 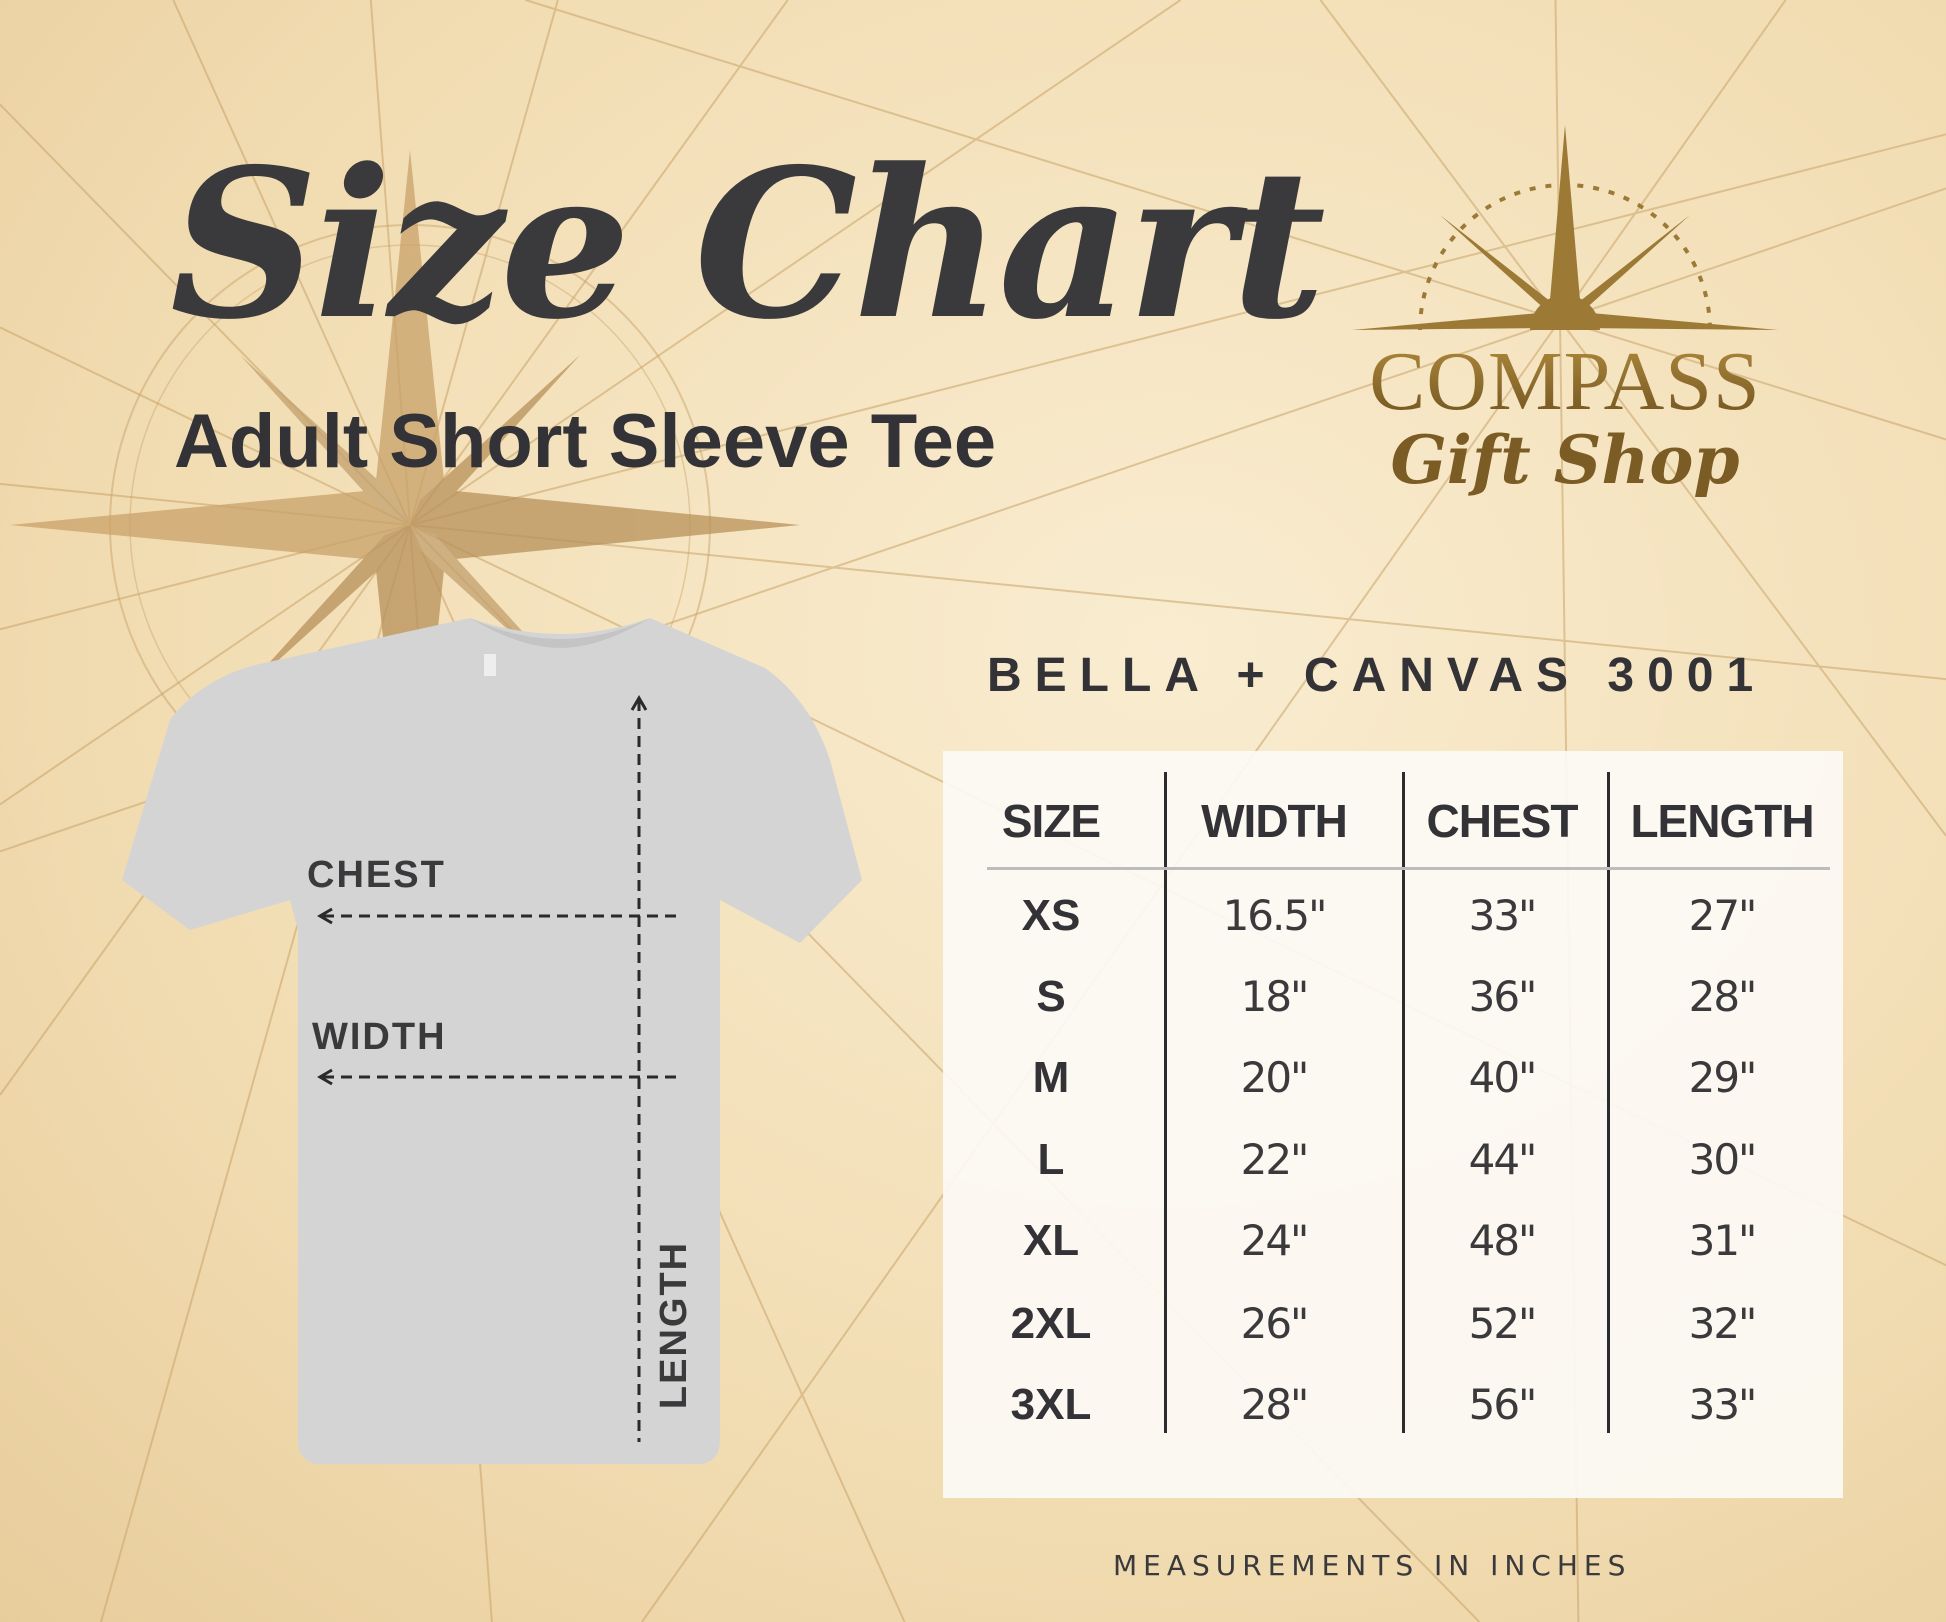 I want to click on size-cell: XL, so click(x=1051, y=1240).